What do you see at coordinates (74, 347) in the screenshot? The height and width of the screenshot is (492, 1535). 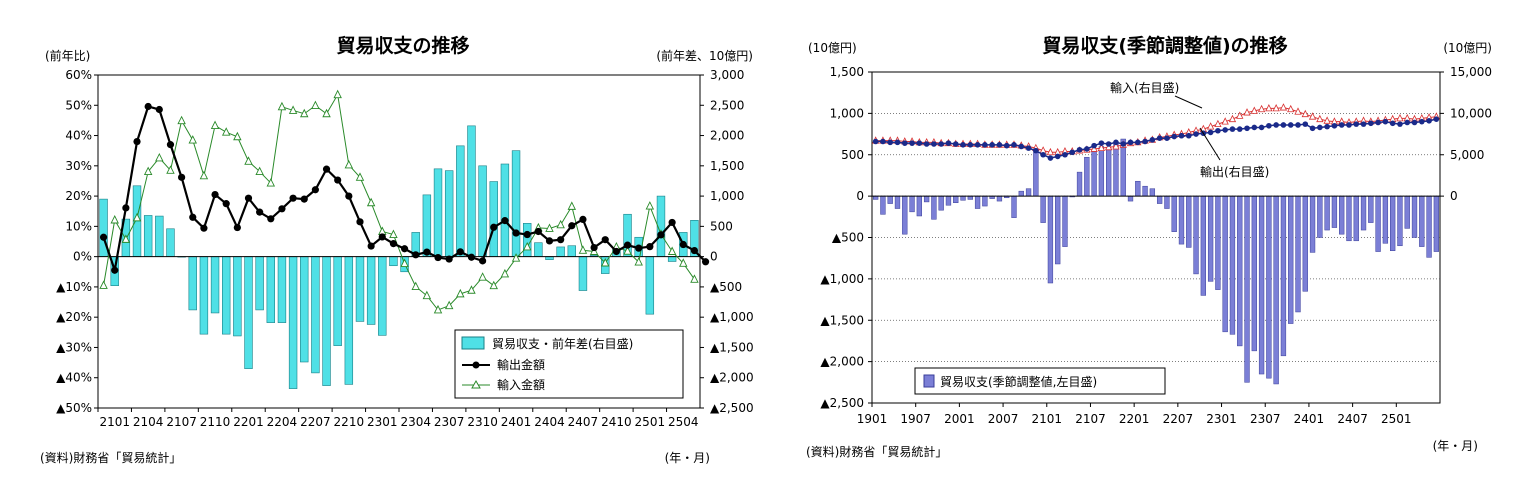 I see `y-left-tick-label: ▲30%` at bounding box center [74, 347].